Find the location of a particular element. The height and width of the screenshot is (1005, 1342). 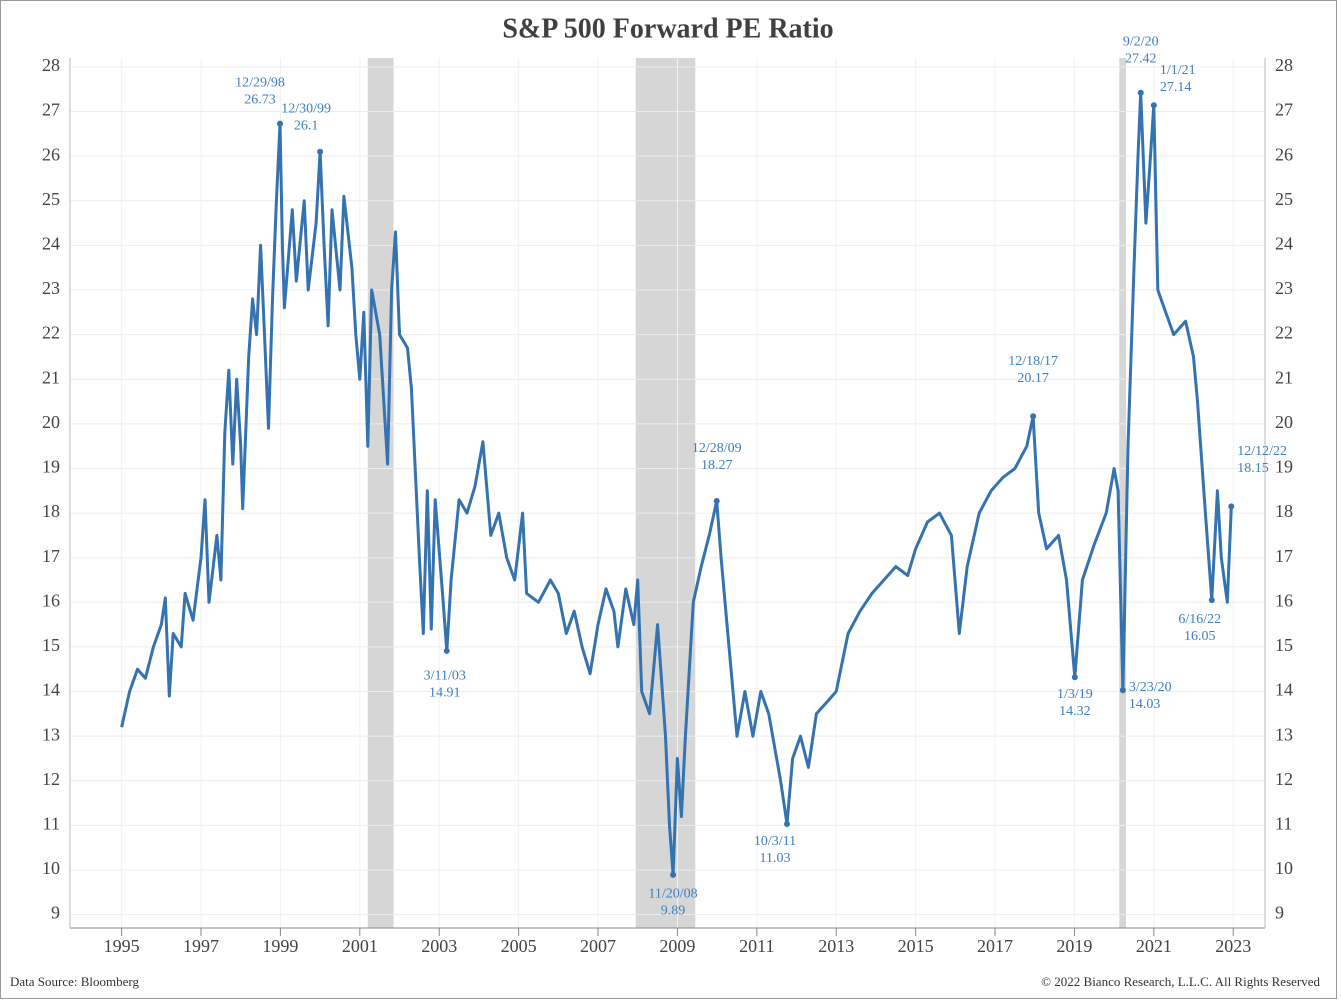

x-tick-label: 2013 is located at coordinates (836, 946).